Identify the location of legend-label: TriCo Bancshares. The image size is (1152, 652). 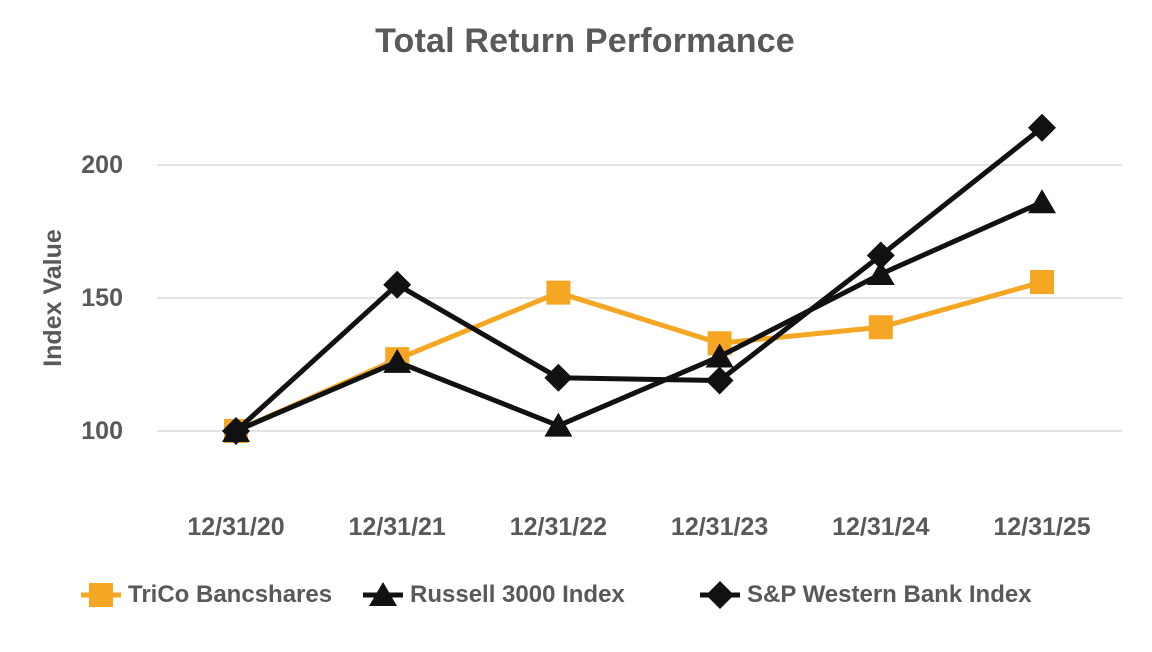
(230, 594).